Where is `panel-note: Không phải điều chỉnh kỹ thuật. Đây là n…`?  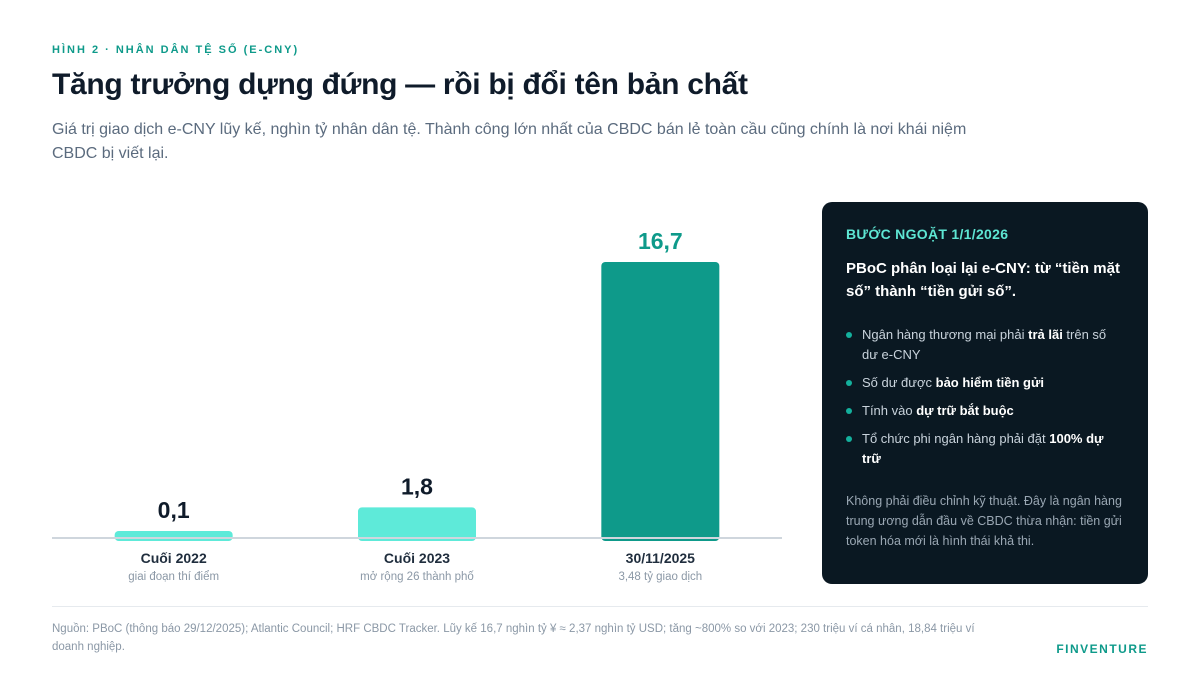 panel-note: Không phải điều chỉnh kỹ thuật. Đây là n… is located at coordinates (984, 521).